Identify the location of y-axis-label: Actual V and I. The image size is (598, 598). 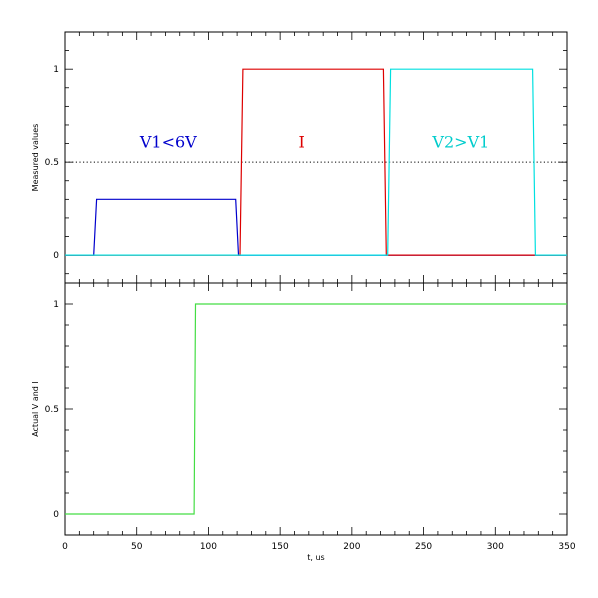
(35, 409).